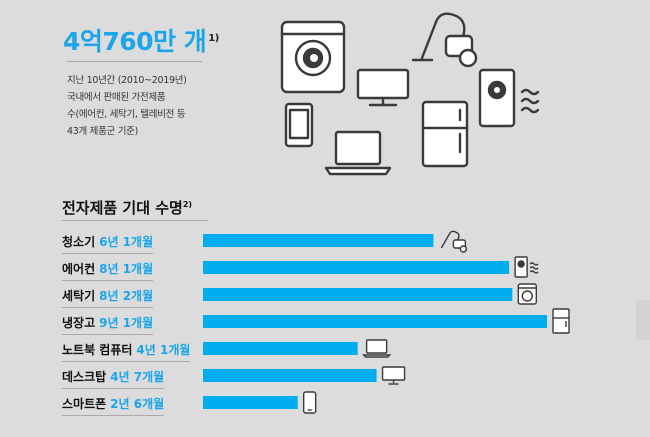 Image resolution: width=650 pixels, height=437 pixels. Describe the element at coordinates (116, 97) in the screenshot. I see `description-line: 국내에서 판매된 가전제품` at that location.